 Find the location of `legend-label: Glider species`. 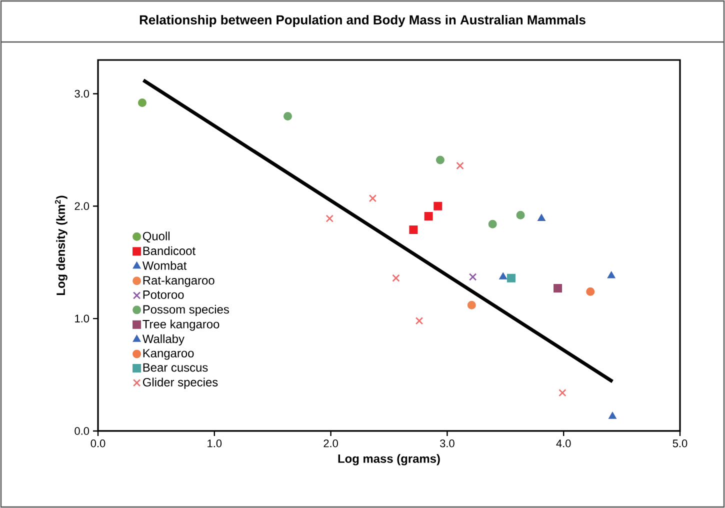

legend-label: Glider species is located at coordinates (180, 383).